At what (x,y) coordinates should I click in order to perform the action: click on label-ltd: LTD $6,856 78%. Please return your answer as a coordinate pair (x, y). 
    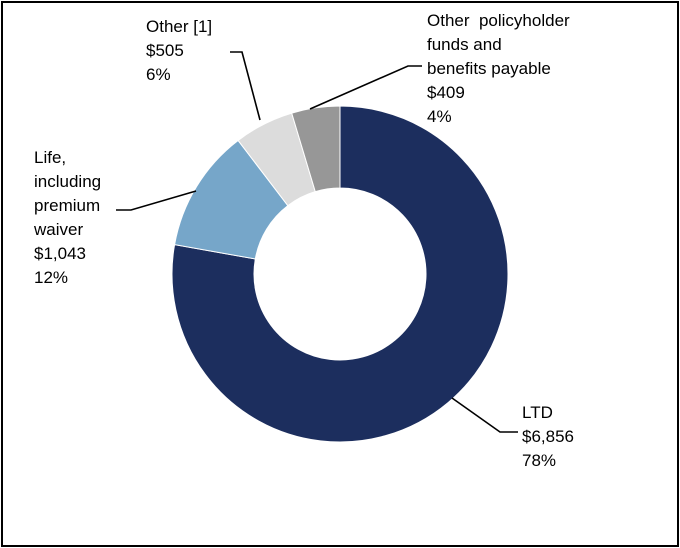
    Looking at the image, I should click on (550, 436).